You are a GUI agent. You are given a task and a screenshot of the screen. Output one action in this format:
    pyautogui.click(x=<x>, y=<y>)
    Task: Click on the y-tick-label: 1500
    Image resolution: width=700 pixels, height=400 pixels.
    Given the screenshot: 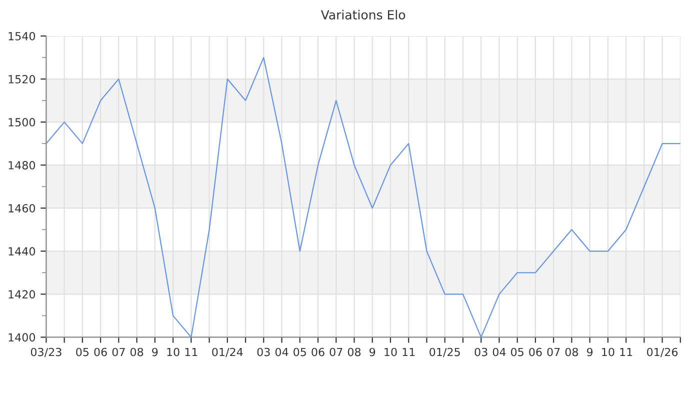 What is the action you would take?
    pyautogui.click(x=22, y=122)
    